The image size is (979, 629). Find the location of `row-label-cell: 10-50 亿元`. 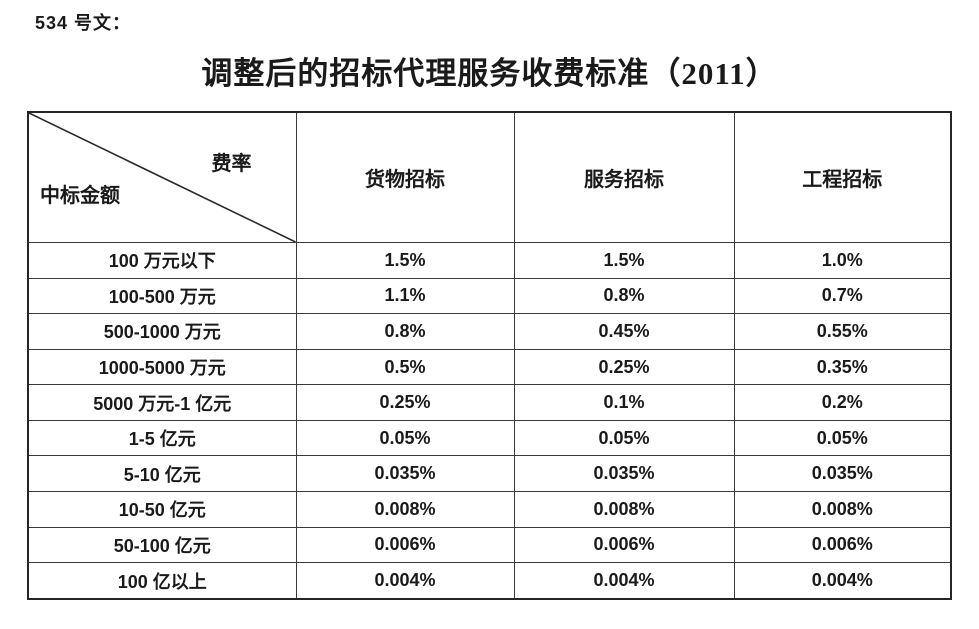

row-label-cell: 10-50 亿元 is located at coordinates (162, 509).